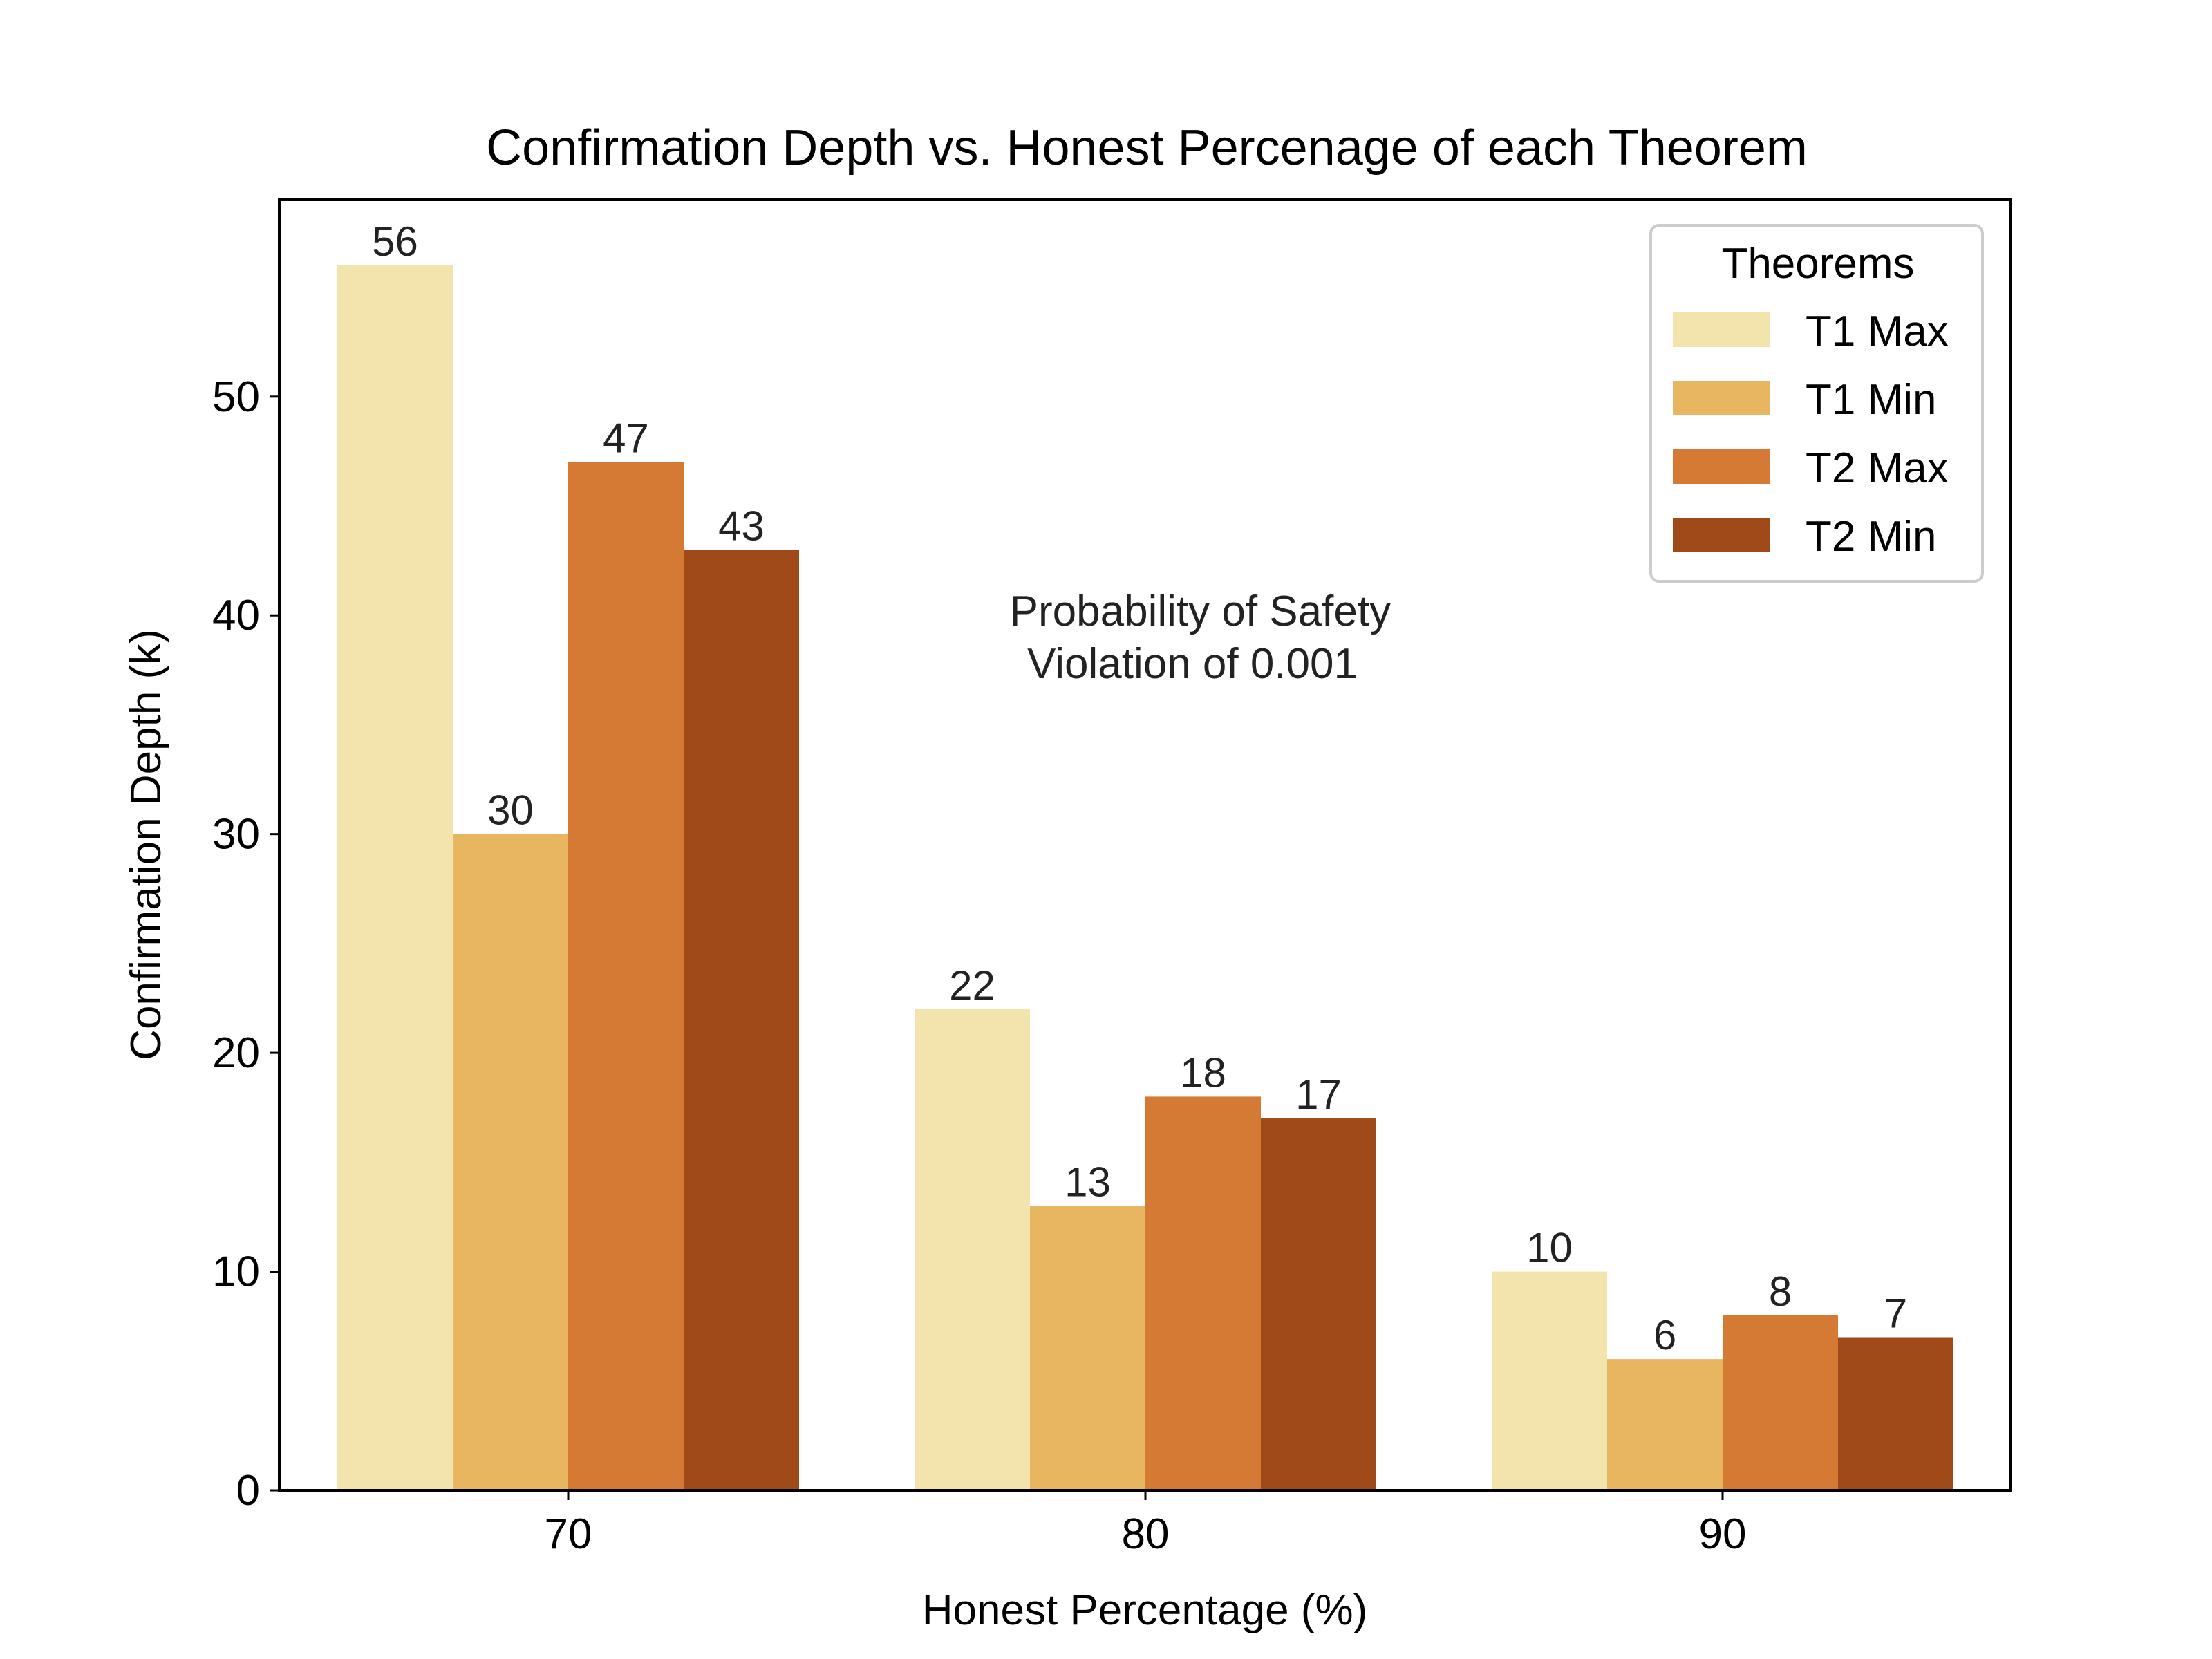 This screenshot has width=2212, height=1659. What do you see at coordinates (146, 845) in the screenshot?
I see `y-axis-label: Confirmation Depth (k)` at bounding box center [146, 845].